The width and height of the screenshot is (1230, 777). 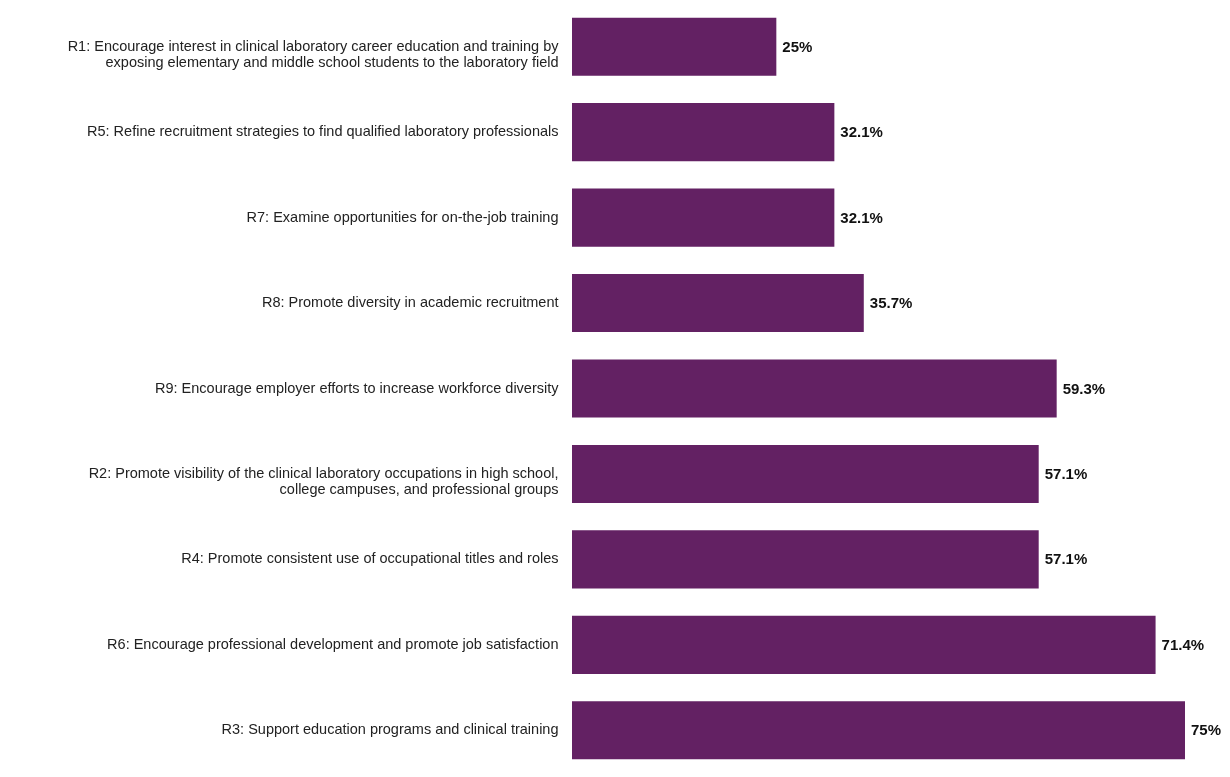 What do you see at coordinates (891, 303) in the screenshot?
I see `data-label: 35.7%` at bounding box center [891, 303].